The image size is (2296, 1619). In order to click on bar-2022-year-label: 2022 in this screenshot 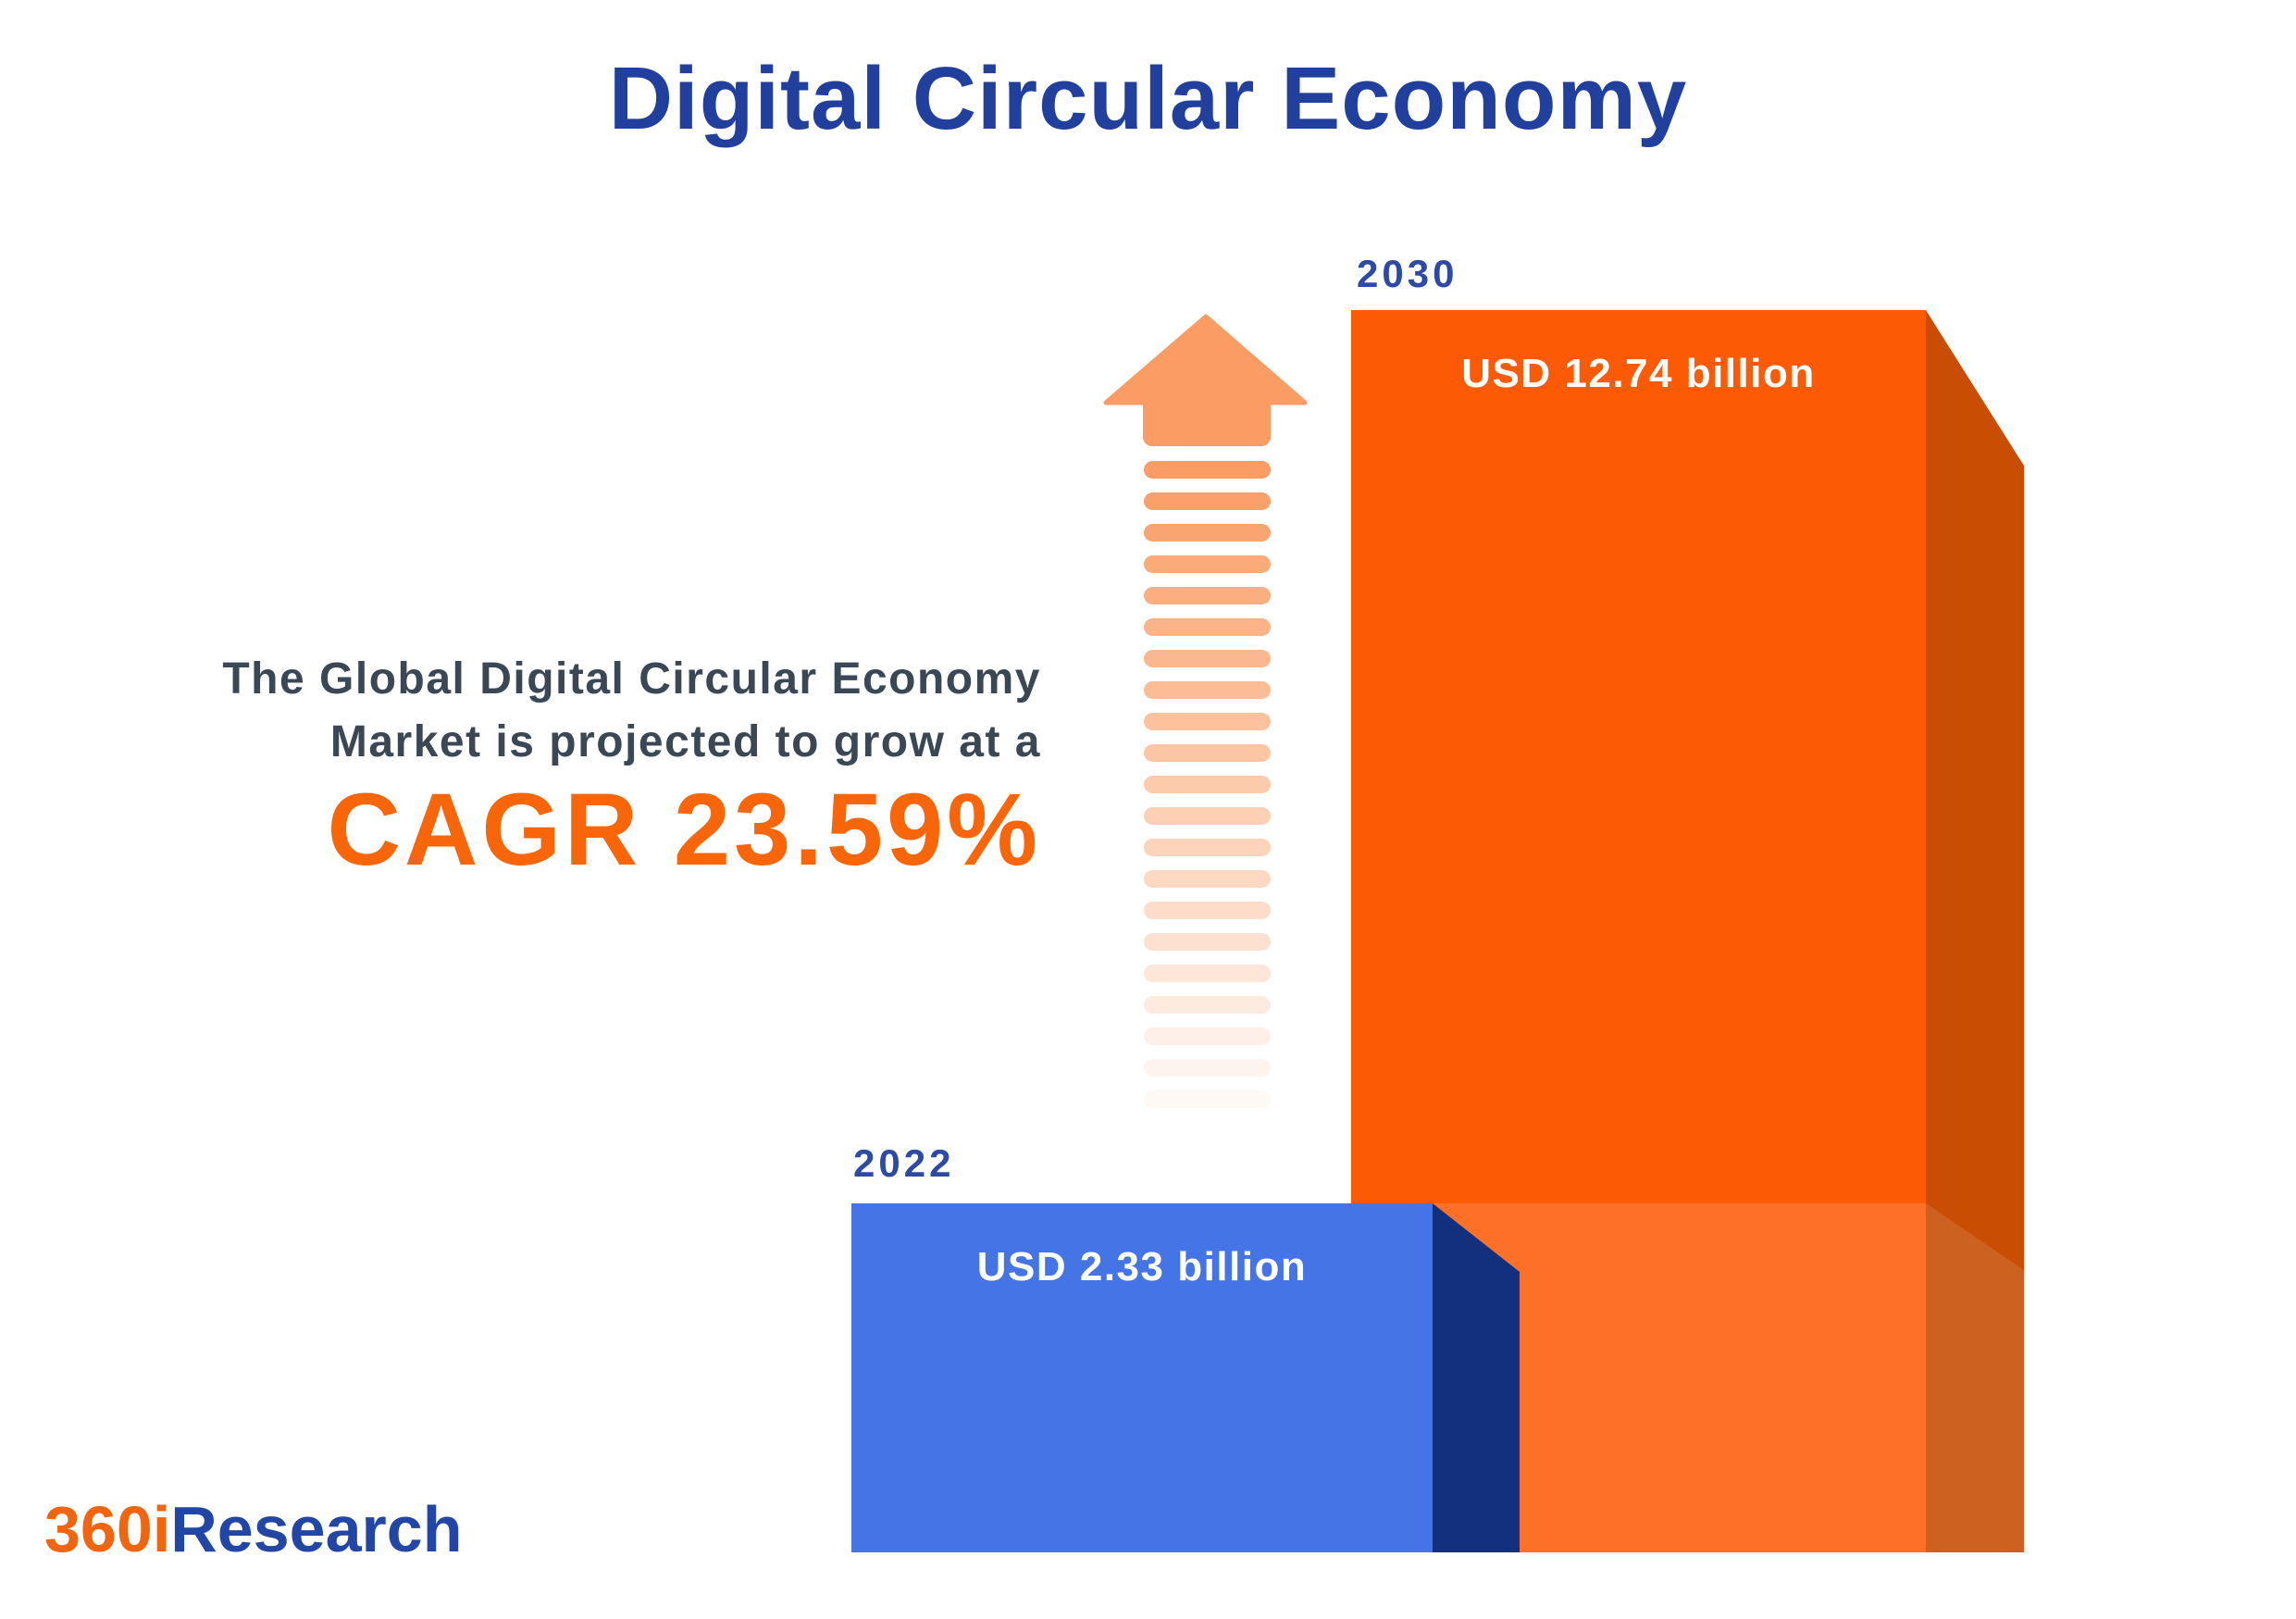, I will do `click(904, 1163)`.